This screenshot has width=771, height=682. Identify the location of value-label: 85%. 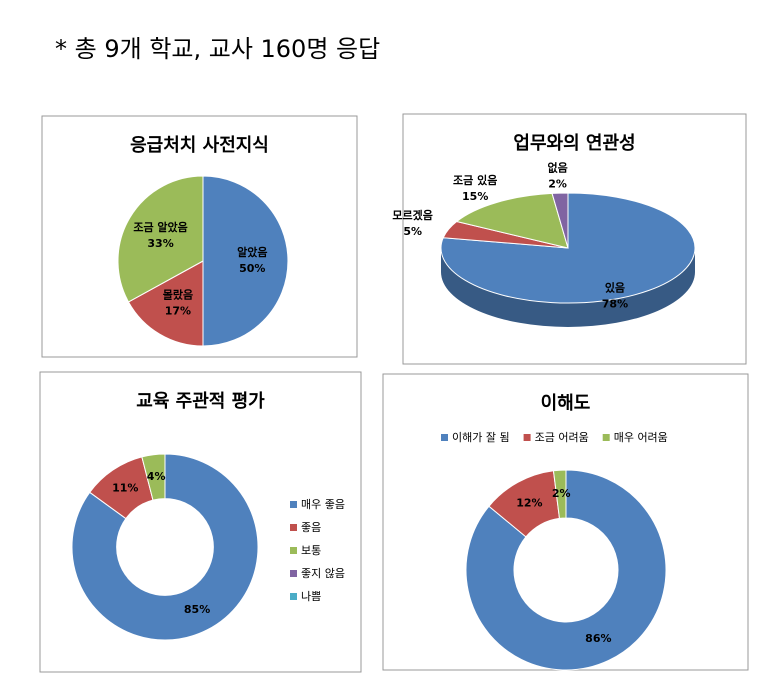
(197, 609).